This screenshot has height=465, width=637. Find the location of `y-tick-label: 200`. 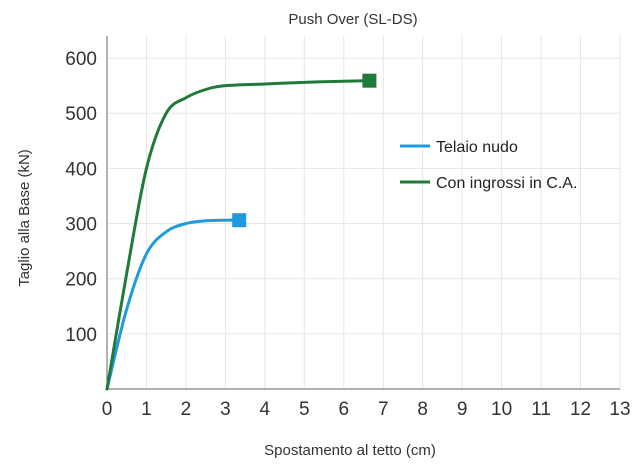

y-tick-label: 200 is located at coordinates (81, 280).